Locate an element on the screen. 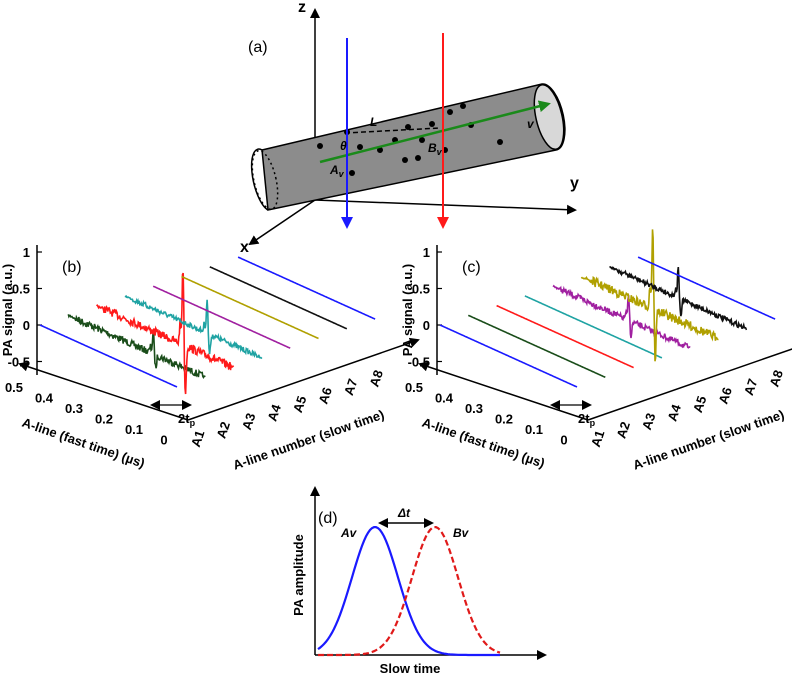 The image size is (792, 678). angle-label: θ is located at coordinates (343, 146).